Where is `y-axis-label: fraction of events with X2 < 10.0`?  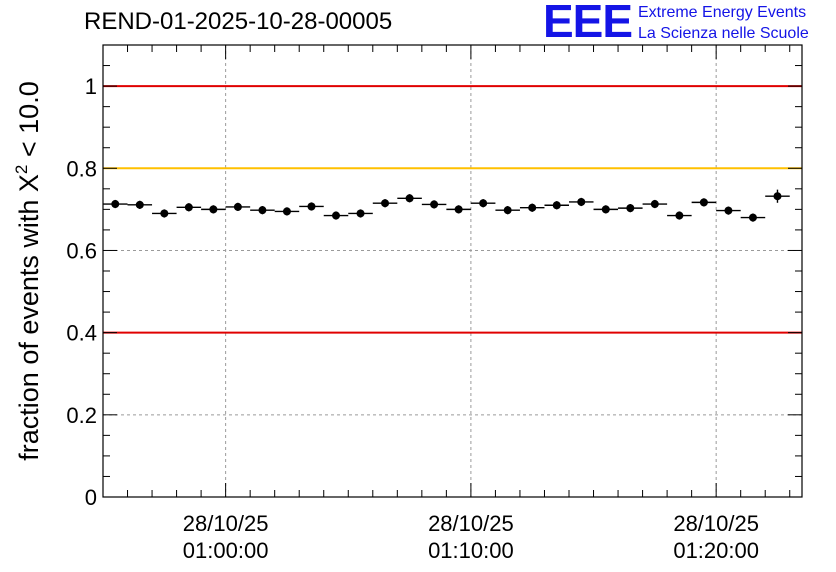 y-axis-label: fraction of events with X2 < 10.0 is located at coordinates (28, 270).